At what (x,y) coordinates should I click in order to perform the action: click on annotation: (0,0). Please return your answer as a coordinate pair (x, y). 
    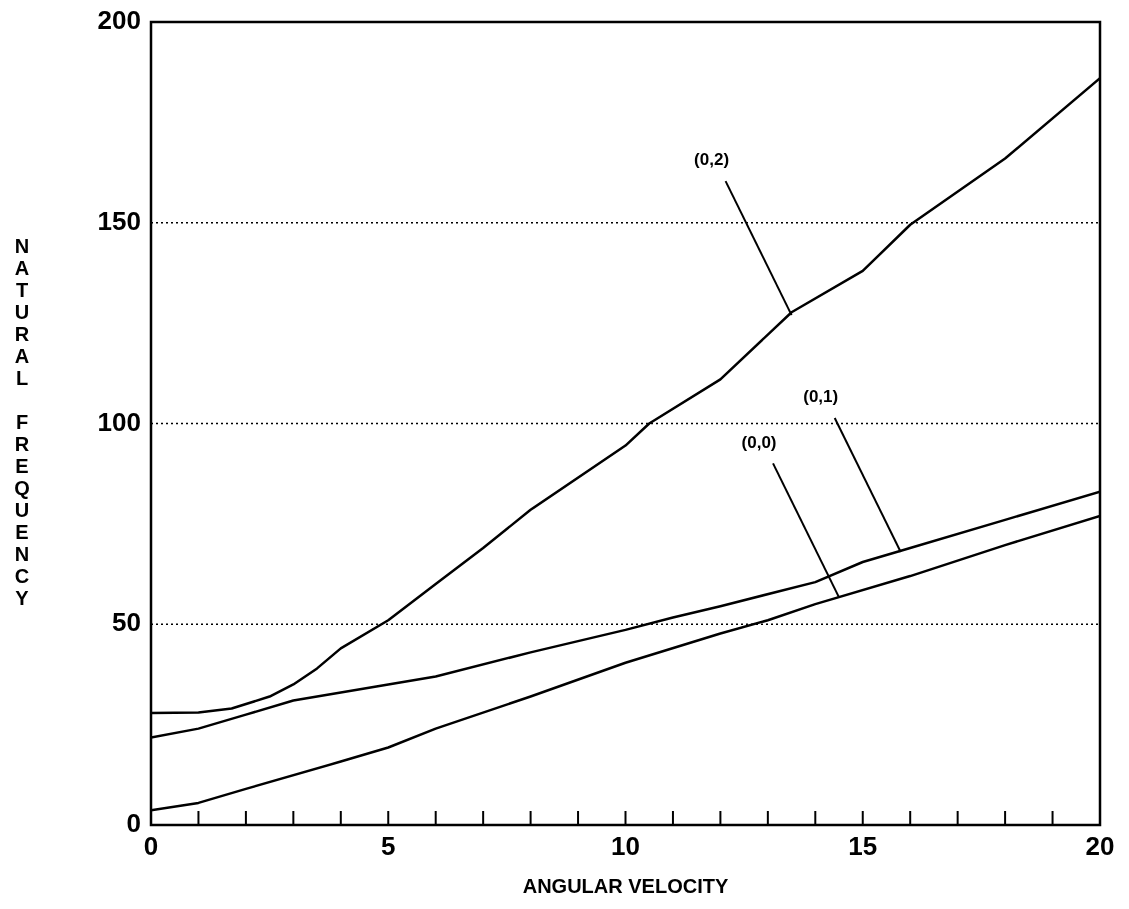
    Looking at the image, I should click on (759, 442).